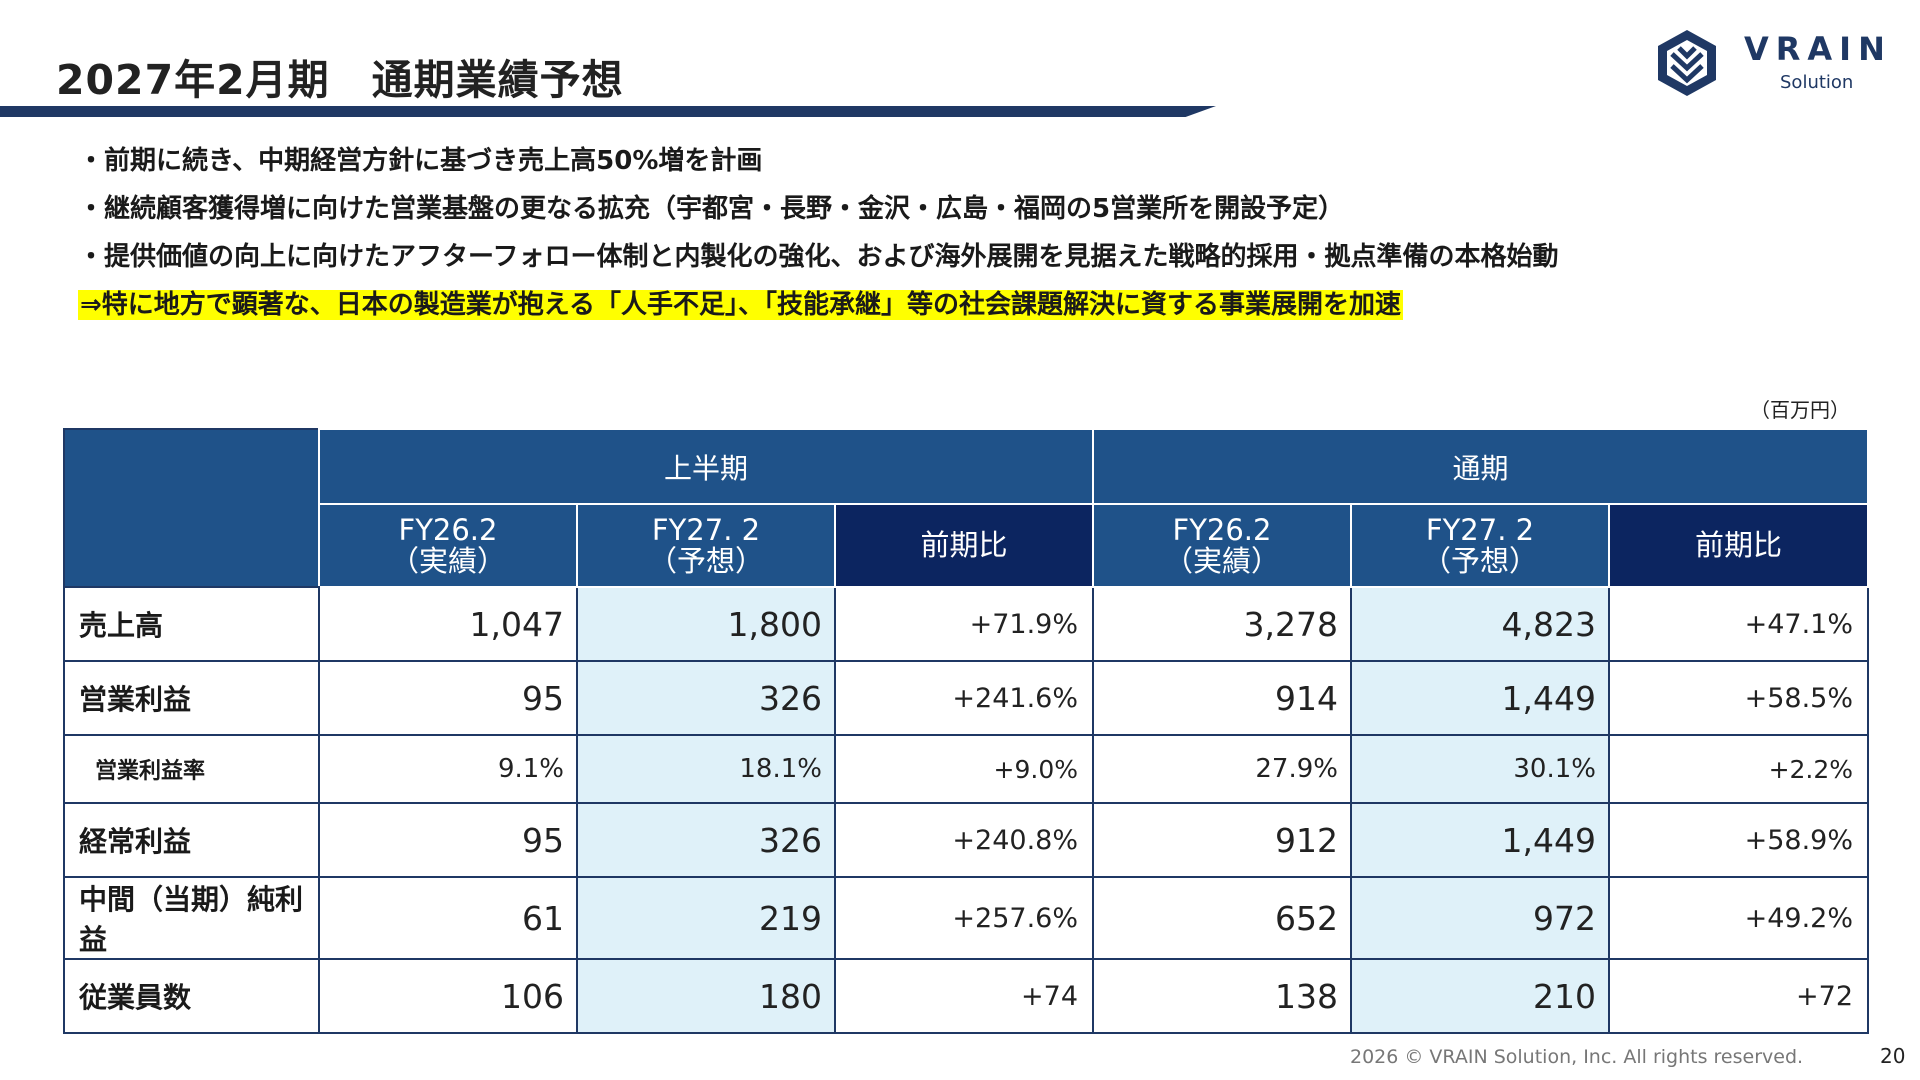 The image size is (1920, 1080). I want to click on row-label: 中間（当期）純利益, so click(191, 918).